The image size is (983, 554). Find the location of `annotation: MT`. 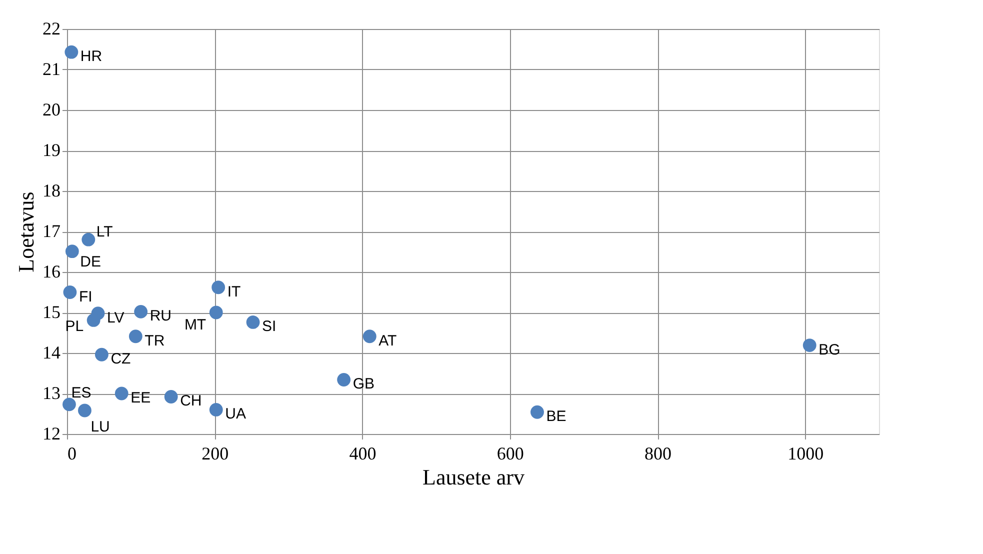

annotation: MT is located at coordinates (195, 325).